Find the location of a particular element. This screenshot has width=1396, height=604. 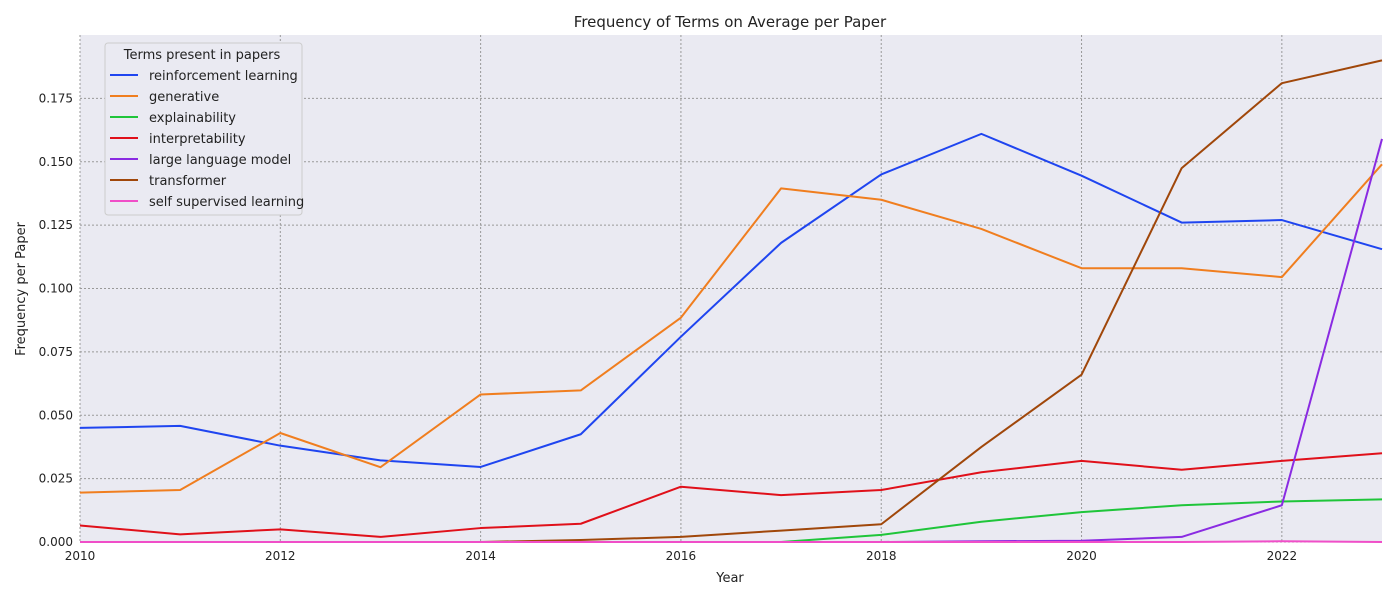

x-tick-label: 2016 is located at coordinates (681, 556).